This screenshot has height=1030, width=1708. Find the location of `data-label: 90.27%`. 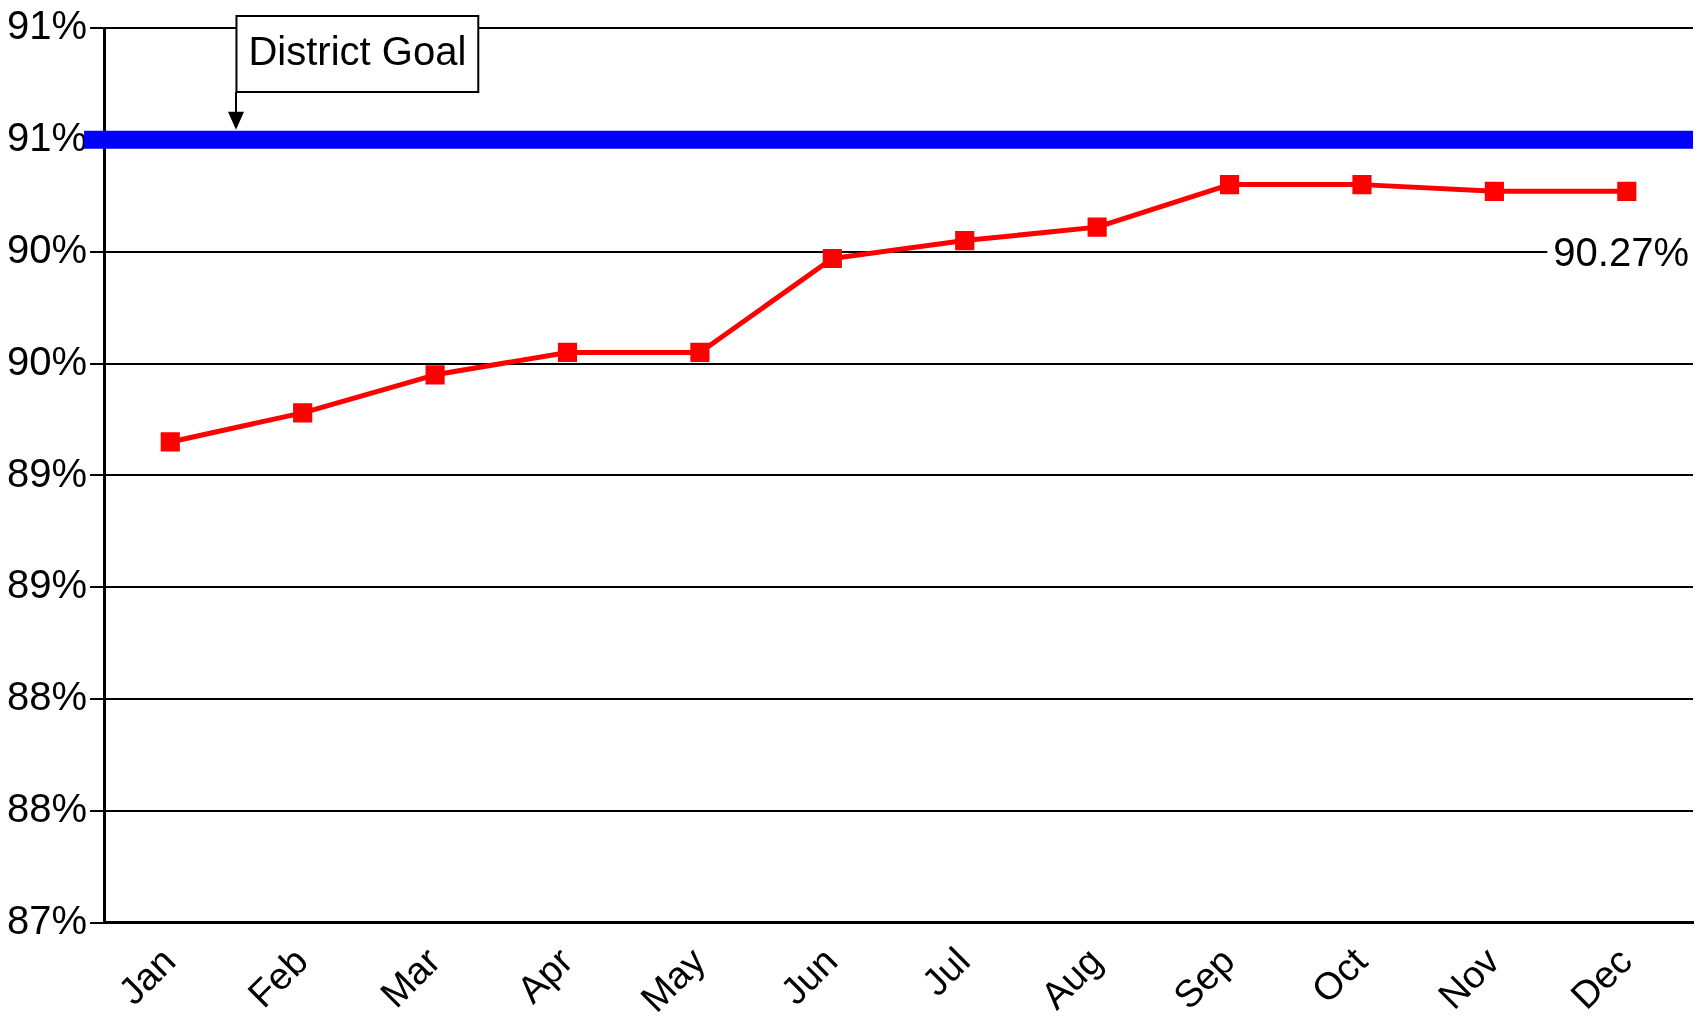

data-label: 90.27% is located at coordinates (1621, 252).